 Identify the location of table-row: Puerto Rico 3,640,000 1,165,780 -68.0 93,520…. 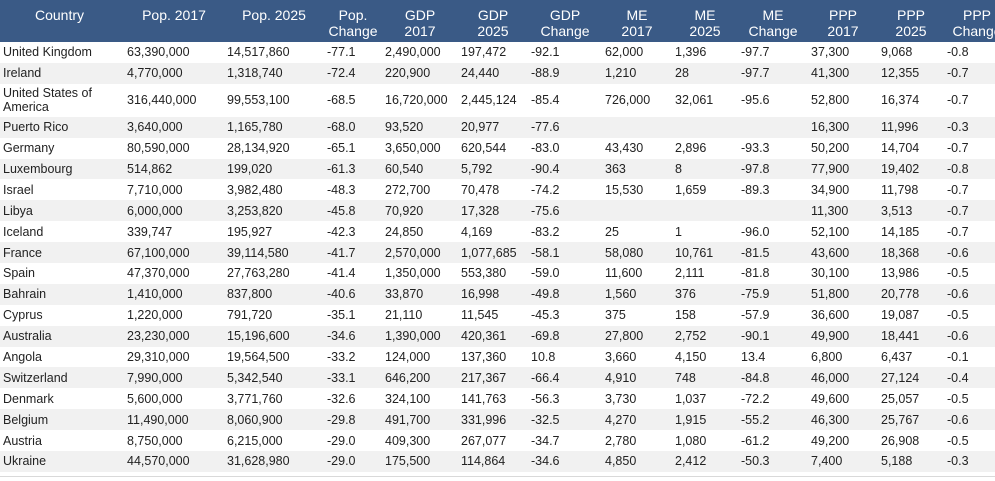
(497, 127).